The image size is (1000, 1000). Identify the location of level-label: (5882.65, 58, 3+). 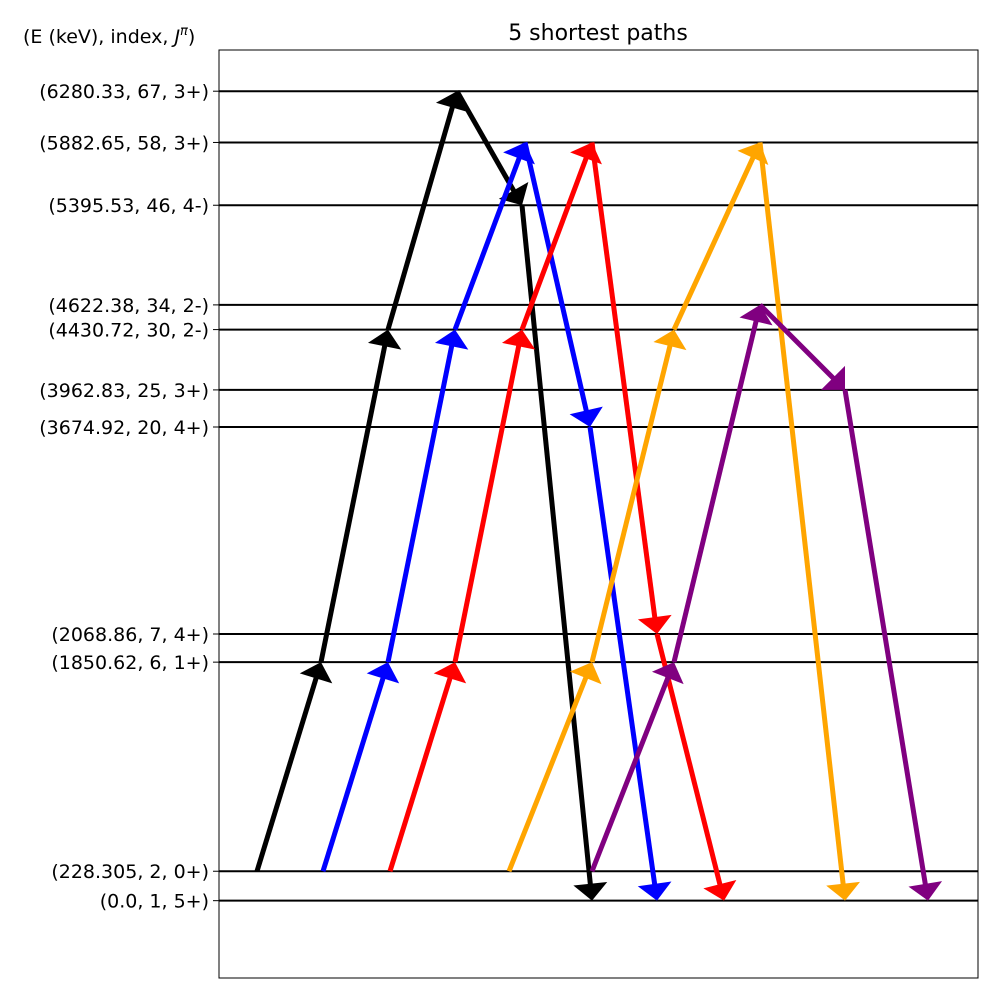
(124, 143).